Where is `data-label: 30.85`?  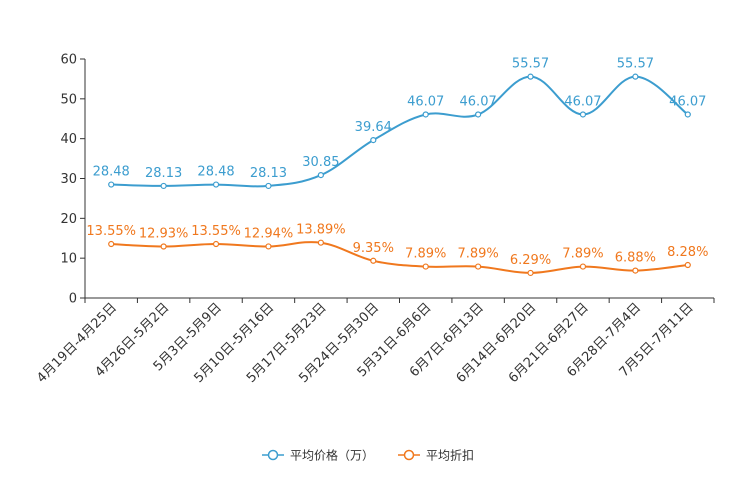
data-label: 30.85 is located at coordinates (320, 162).